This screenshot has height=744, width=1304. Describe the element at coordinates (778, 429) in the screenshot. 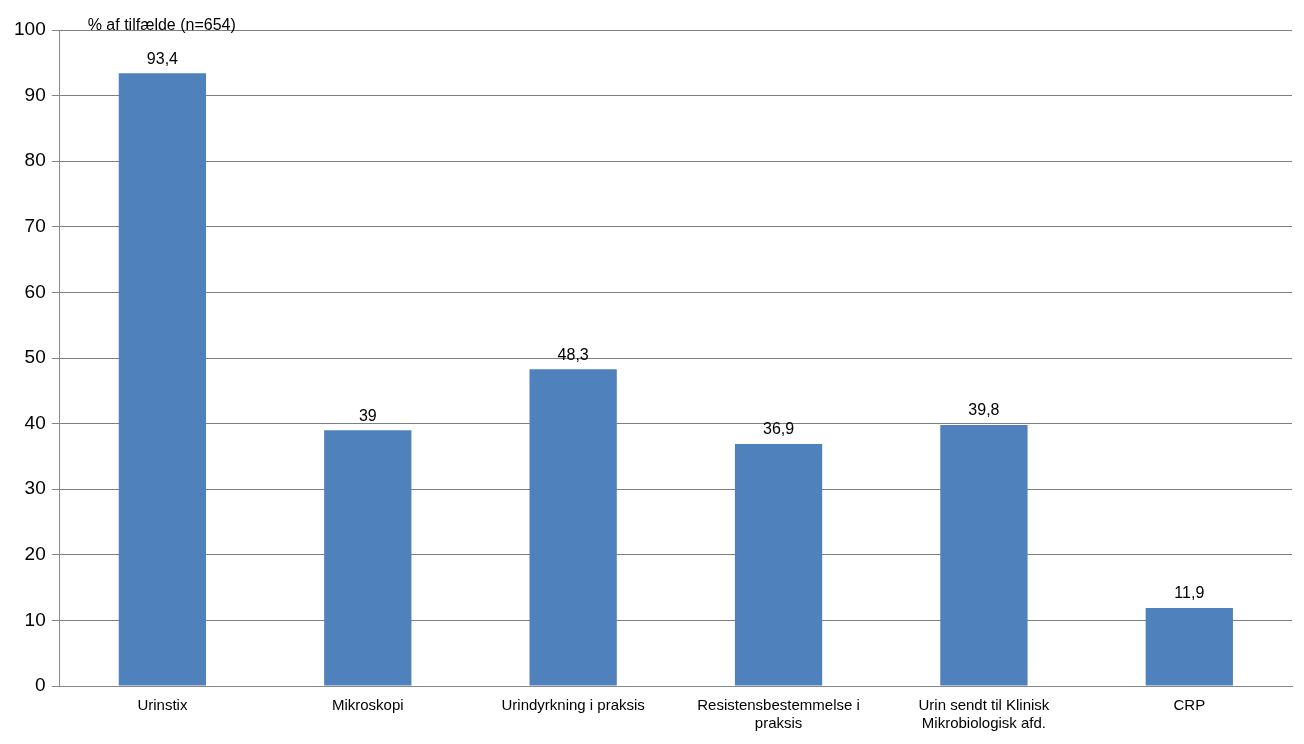

I see `data-label: 36,9` at that location.